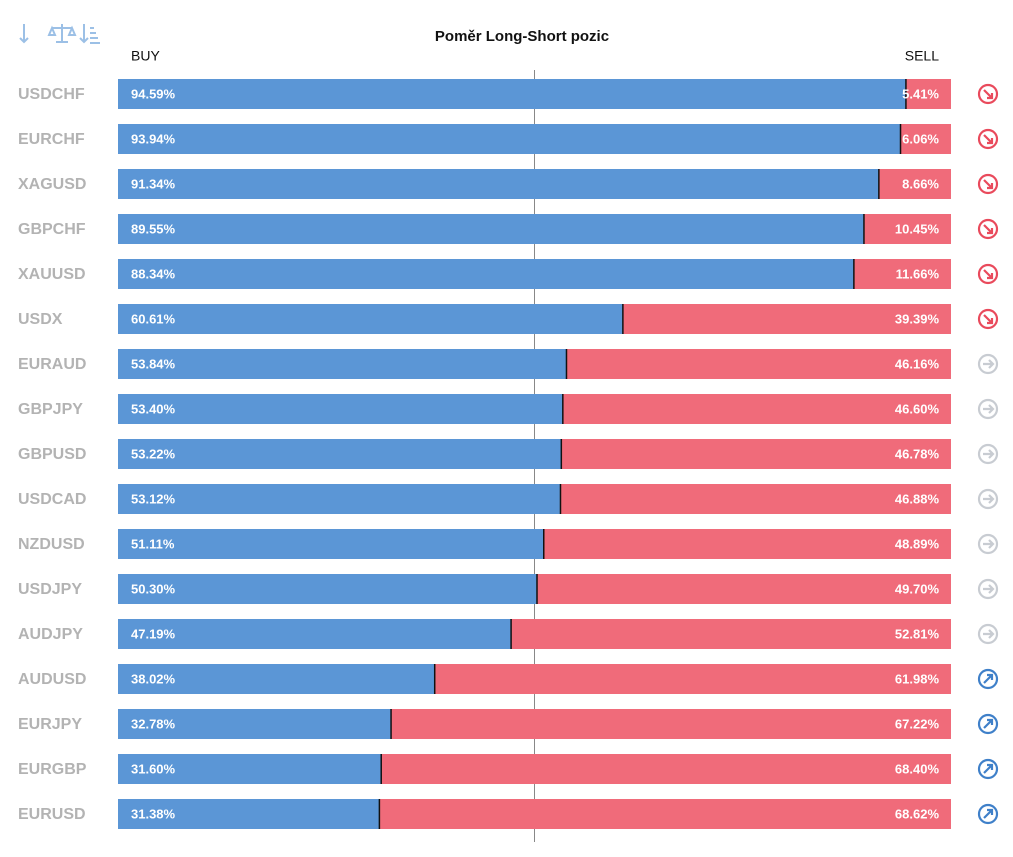 The width and height of the screenshot is (1013, 857). Describe the element at coordinates (153, 363) in the screenshot. I see `value-label: 53.84%` at that location.